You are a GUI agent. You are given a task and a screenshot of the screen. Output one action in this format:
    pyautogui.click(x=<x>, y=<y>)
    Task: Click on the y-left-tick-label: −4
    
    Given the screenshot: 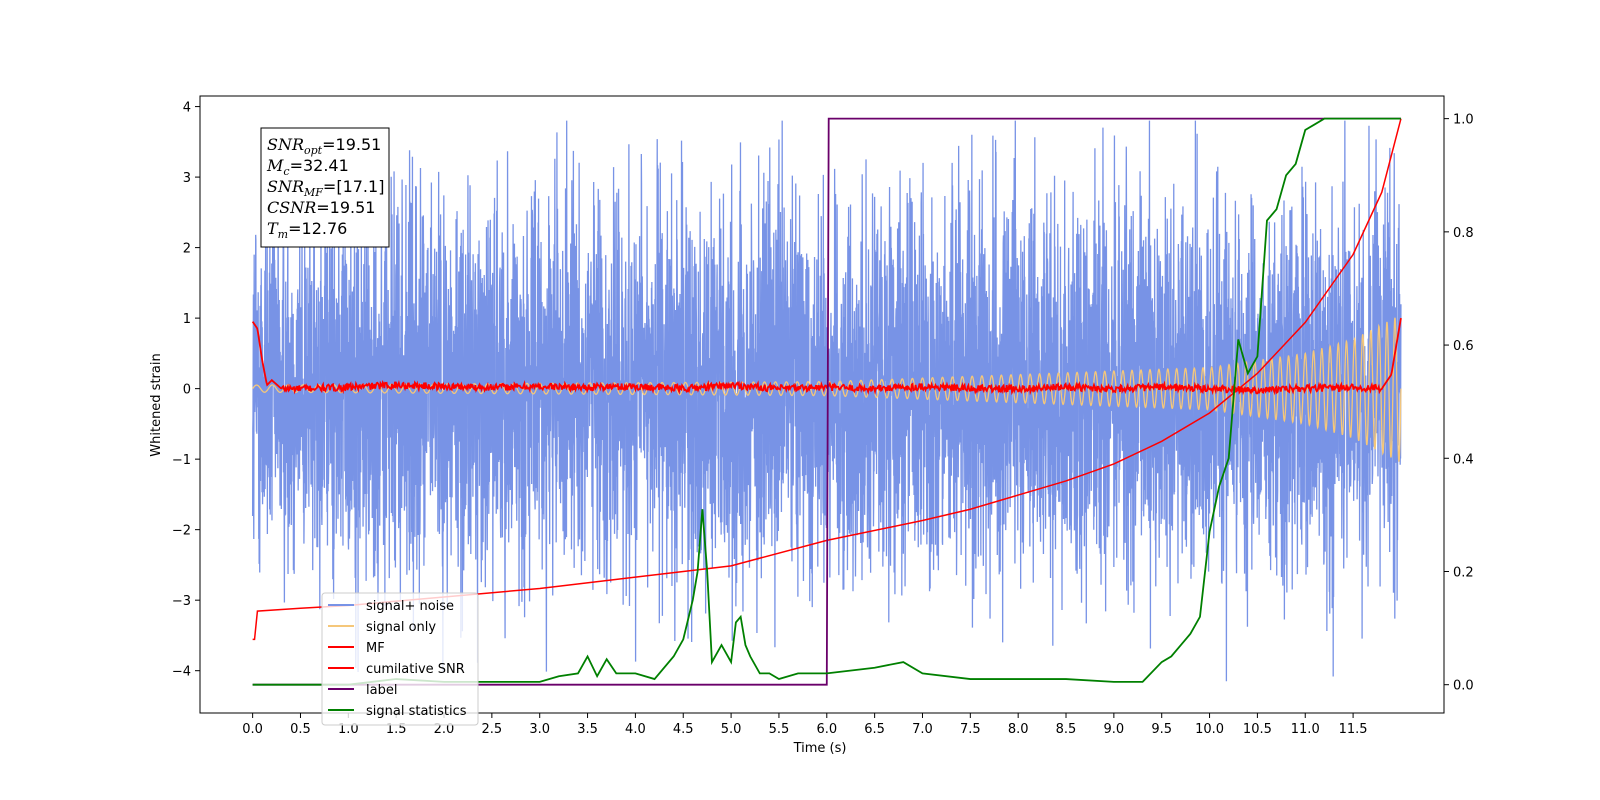 What is the action you would take?
    pyautogui.click(x=181, y=672)
    